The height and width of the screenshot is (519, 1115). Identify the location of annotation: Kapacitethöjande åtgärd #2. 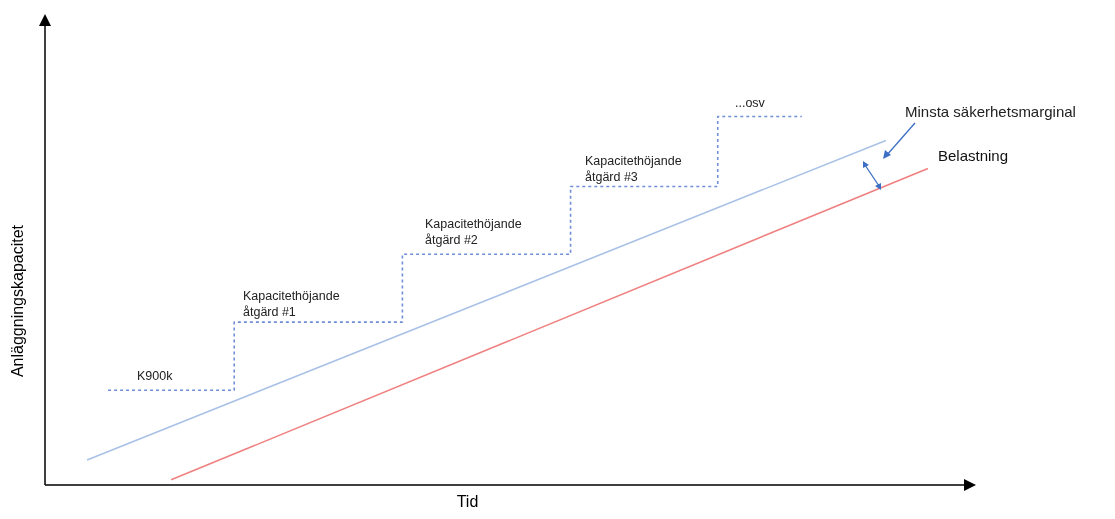
(473, 231).